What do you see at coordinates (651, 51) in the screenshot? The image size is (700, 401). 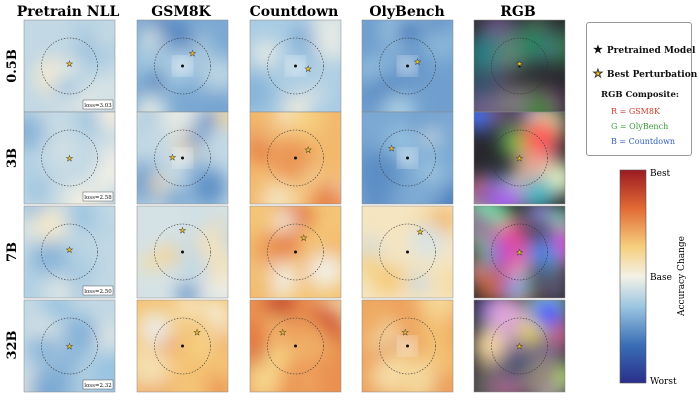 I see `legend-pretrained-label: Pretrained Model` at bounding box center [651, 51].